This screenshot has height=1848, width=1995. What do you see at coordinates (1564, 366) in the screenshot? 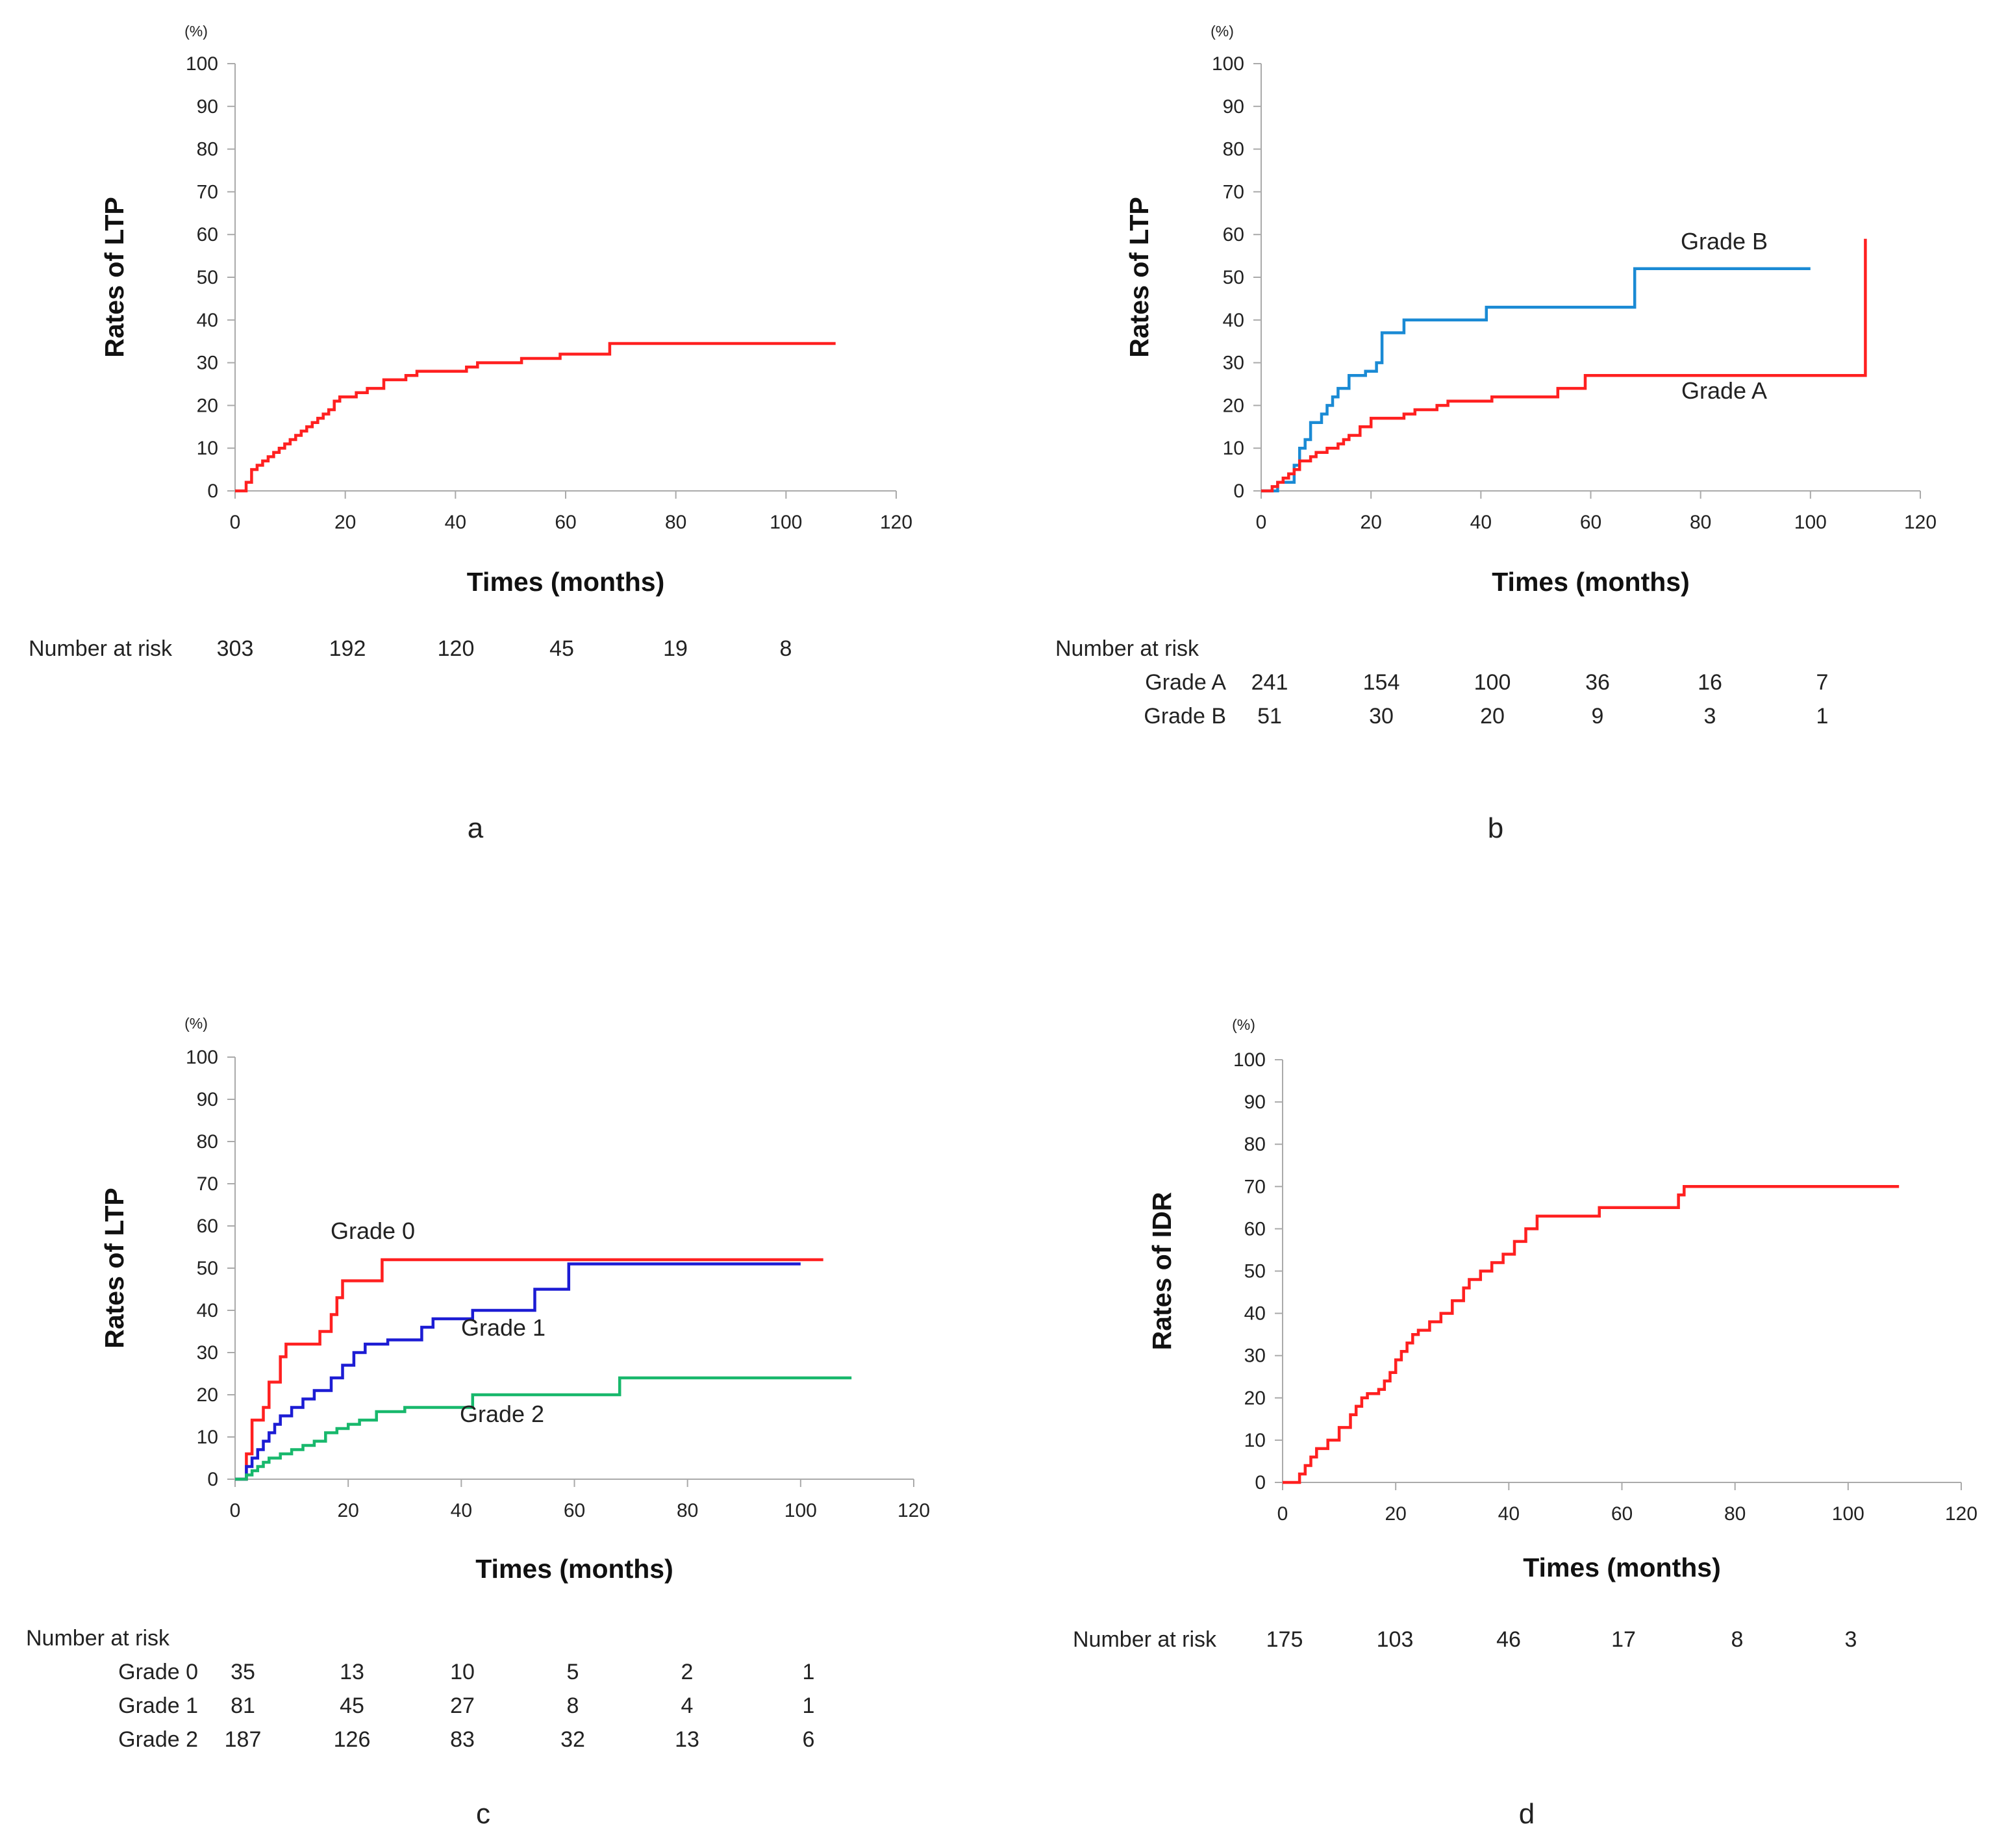
I see `panel-b-curve-grade-a` at bounding box center [1564, 366].